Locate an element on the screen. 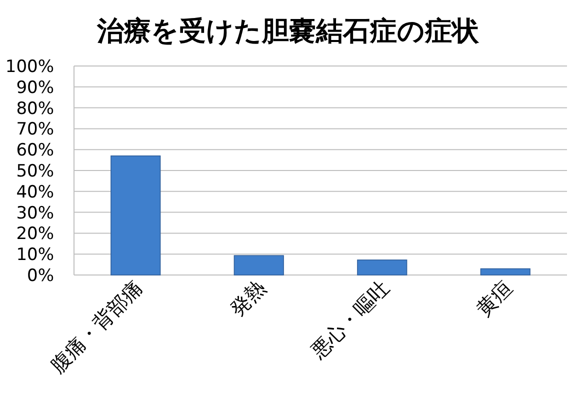 The image size is (576, 416). y-tick-label: 0% is located at coordinates (40, 276).